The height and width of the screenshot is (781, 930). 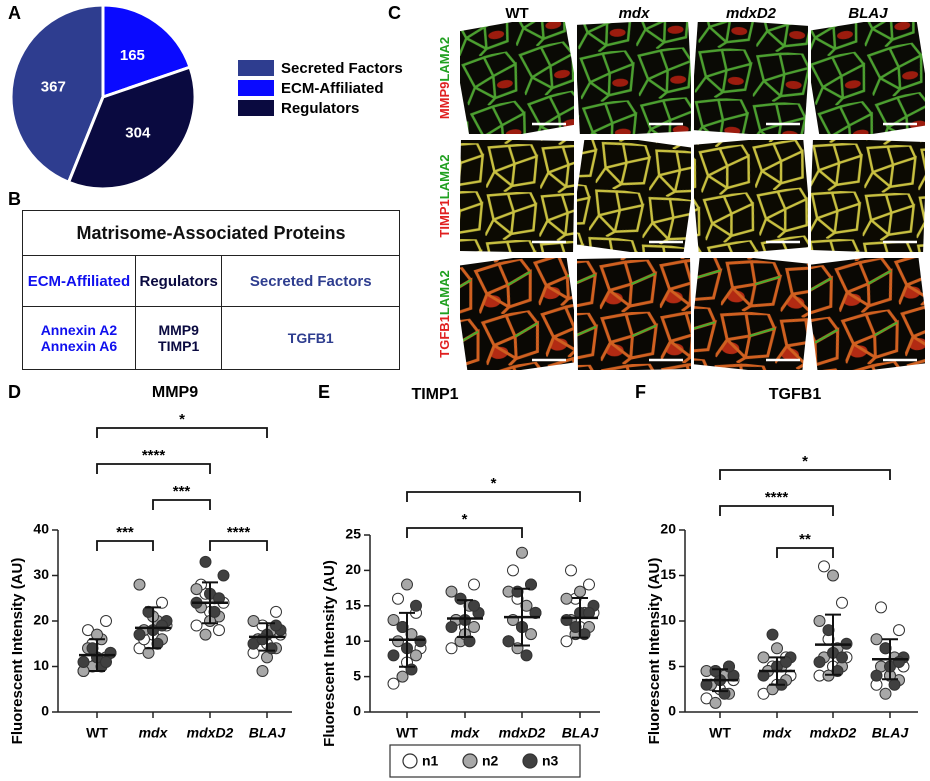 I want to click on cell-text: Annexin A6, so click(x=79, y=346).